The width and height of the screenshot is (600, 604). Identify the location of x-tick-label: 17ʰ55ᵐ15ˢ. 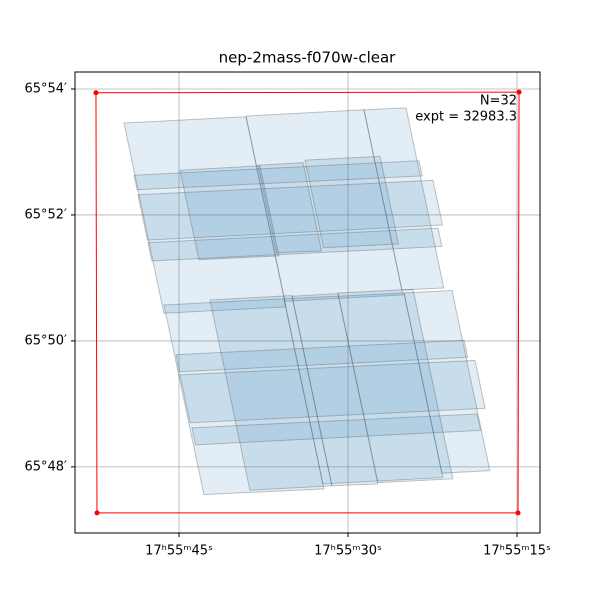
(517, 551).